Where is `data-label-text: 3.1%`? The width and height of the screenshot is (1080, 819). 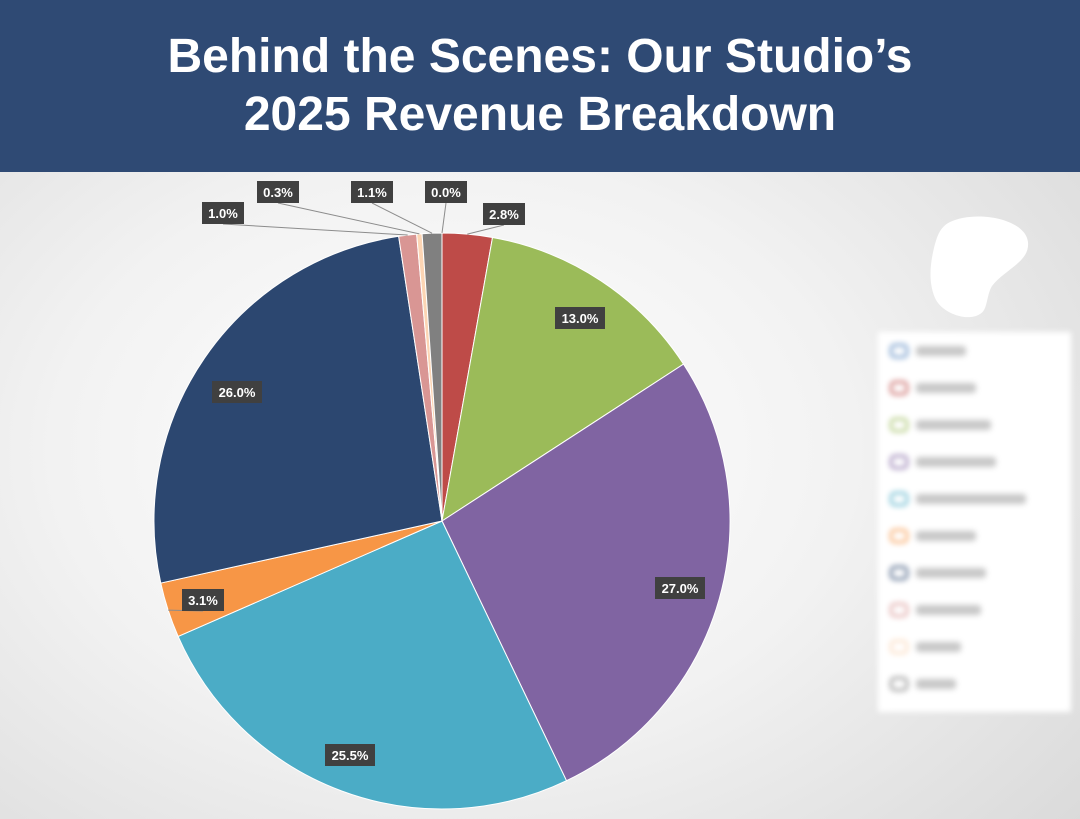 data-label-text: 3.1% is located at coordinates (203, 600).